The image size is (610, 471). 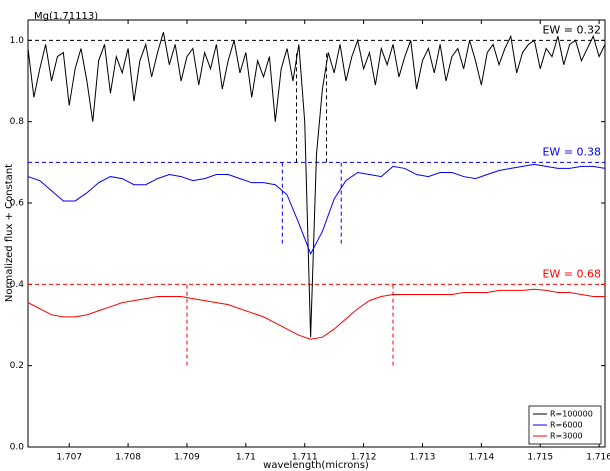 I want to click on x-tick-label: 1.715, so click(x=540, y=458).